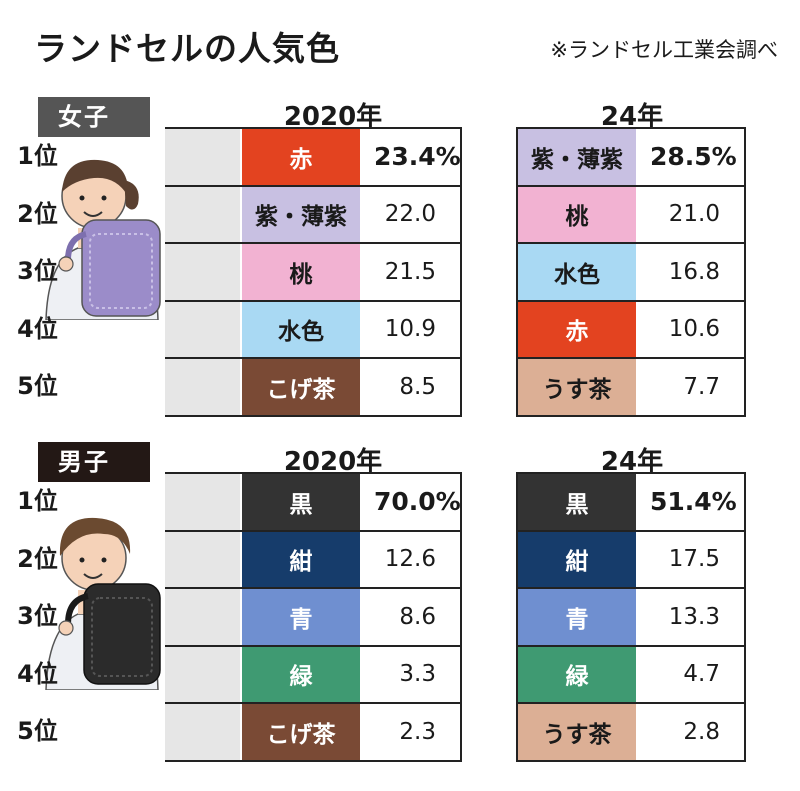  What do you see at coordinates (417, 674) in the screenshot?
I see `share-value: 3.3` at bounding box center [417, 674].